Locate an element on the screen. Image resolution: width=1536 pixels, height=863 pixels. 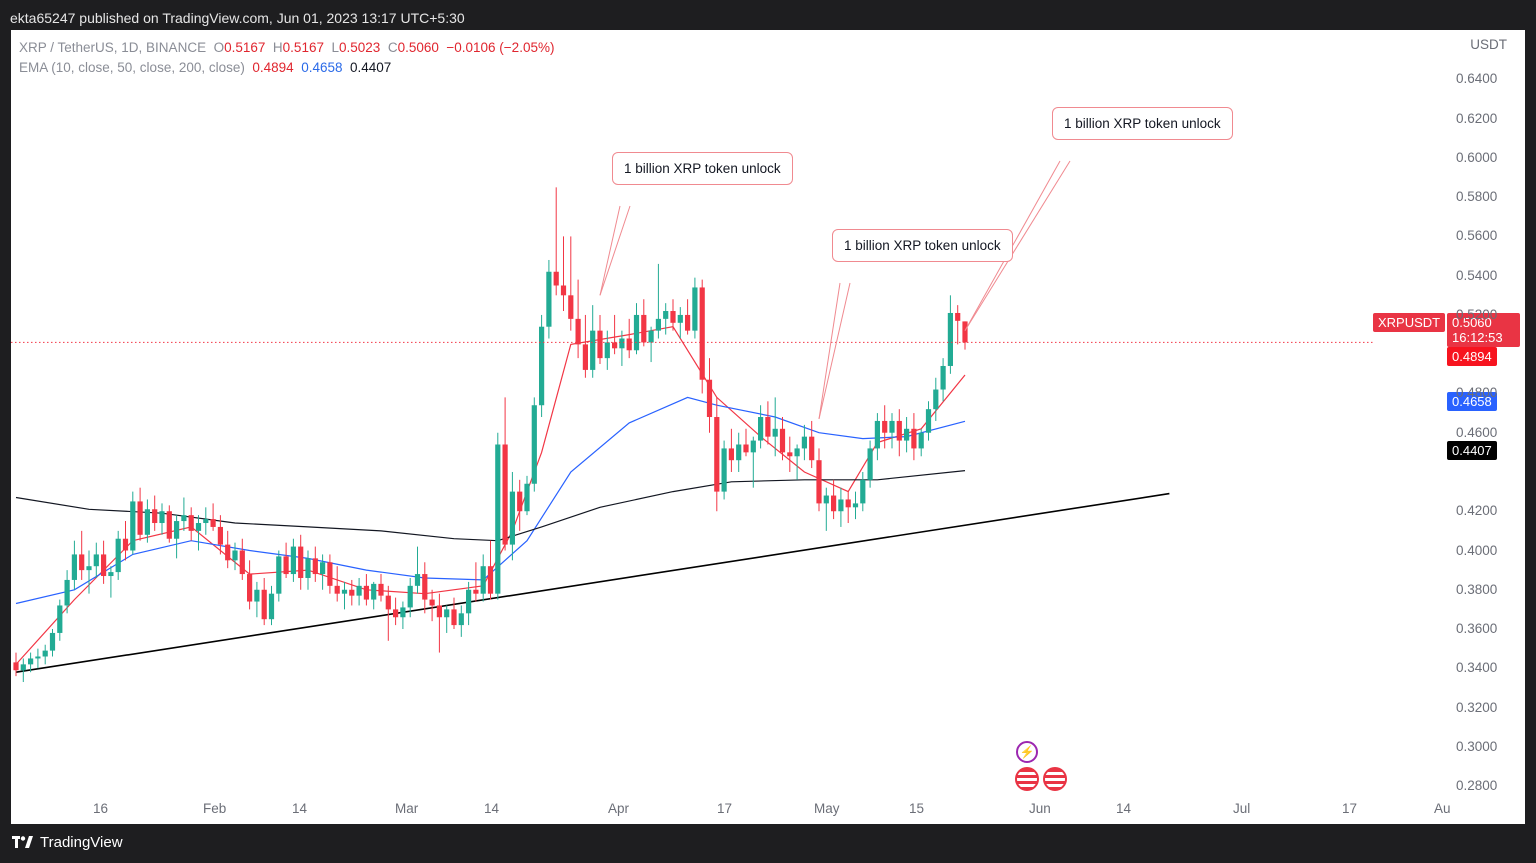
tradingview-icon is located at coordinates (22, 841).